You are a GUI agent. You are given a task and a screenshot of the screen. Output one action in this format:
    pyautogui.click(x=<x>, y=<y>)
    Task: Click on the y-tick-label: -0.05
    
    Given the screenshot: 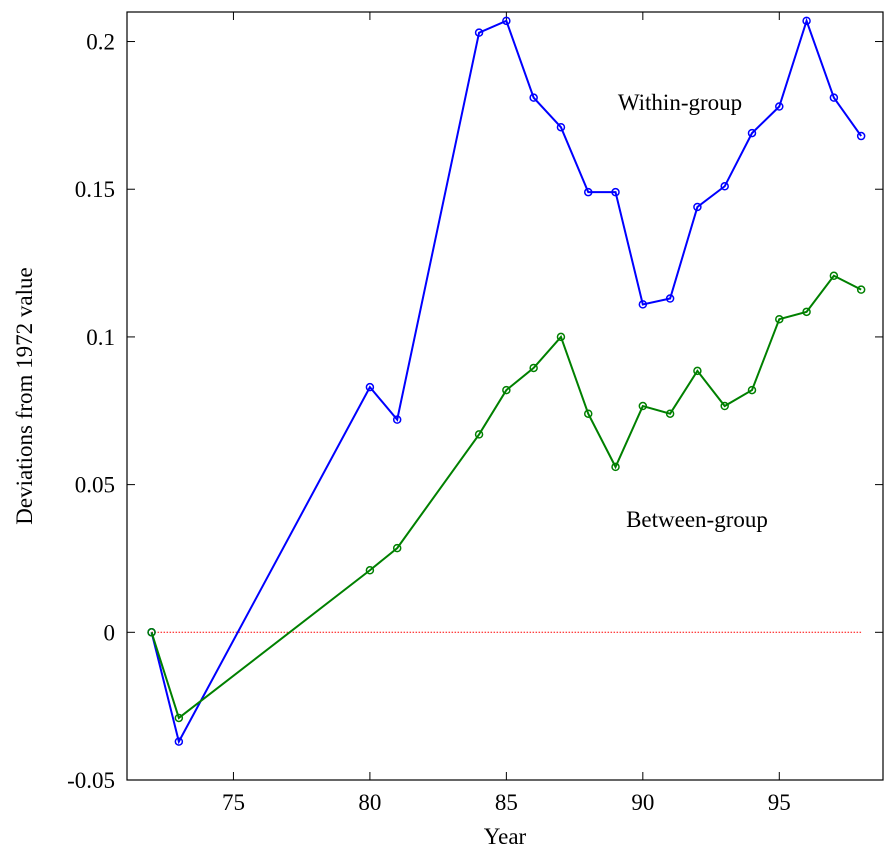 What is the action you would take?
    pyautogui.click(x=91, y=780)
    